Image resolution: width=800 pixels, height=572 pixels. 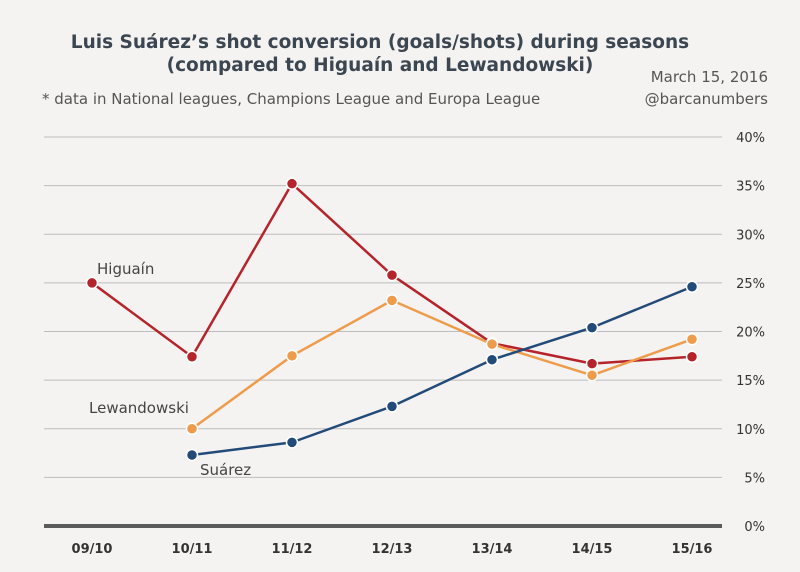 What do you see at coordinates (750, 138) in the screenshot?
I see `y-tick-label: 40%` at bounding box center [750, 138].